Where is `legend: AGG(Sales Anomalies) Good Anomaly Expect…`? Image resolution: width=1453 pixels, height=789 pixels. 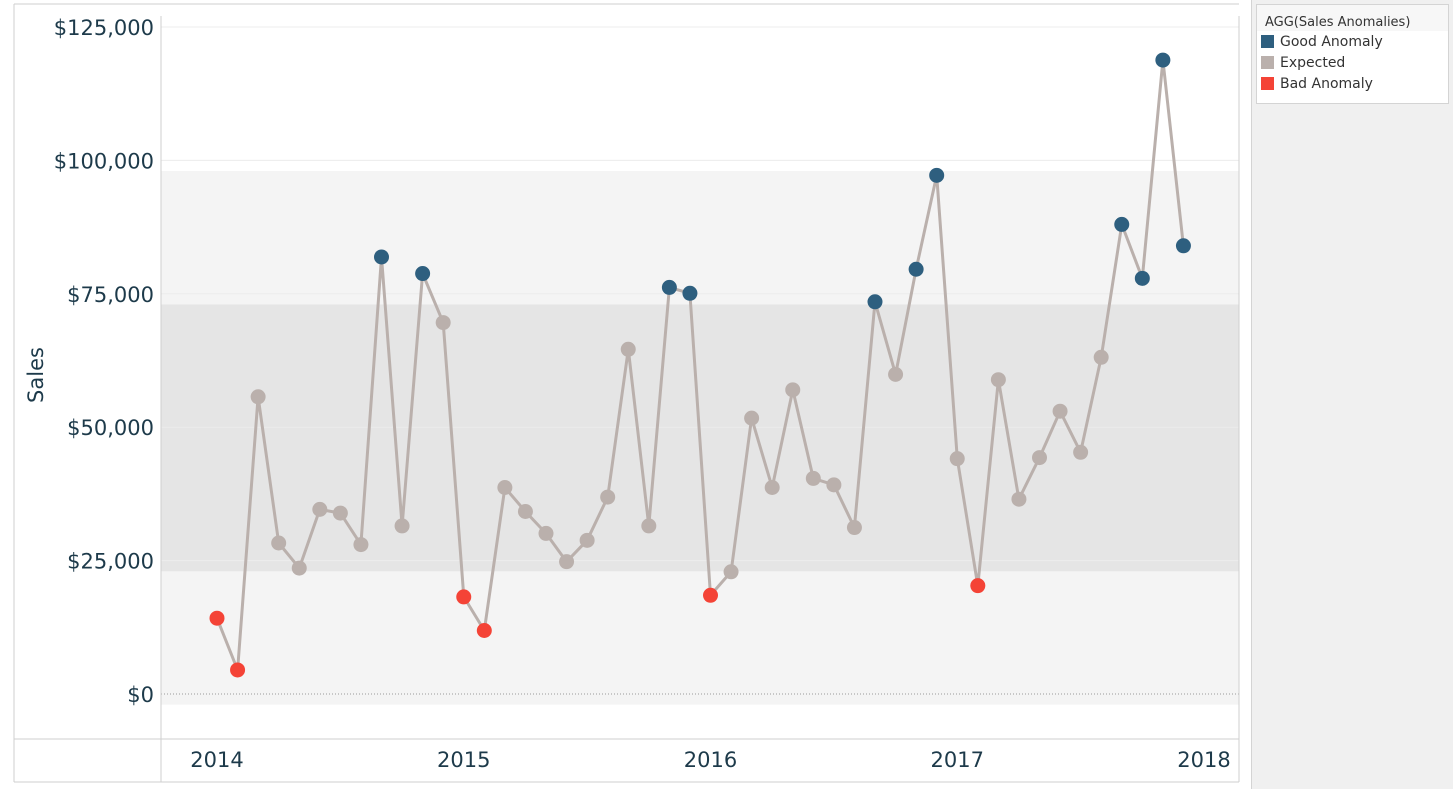 legend: AGG(Sales Anomalies) Good Anomaly Expect… is located at coordinates (1352, 54).